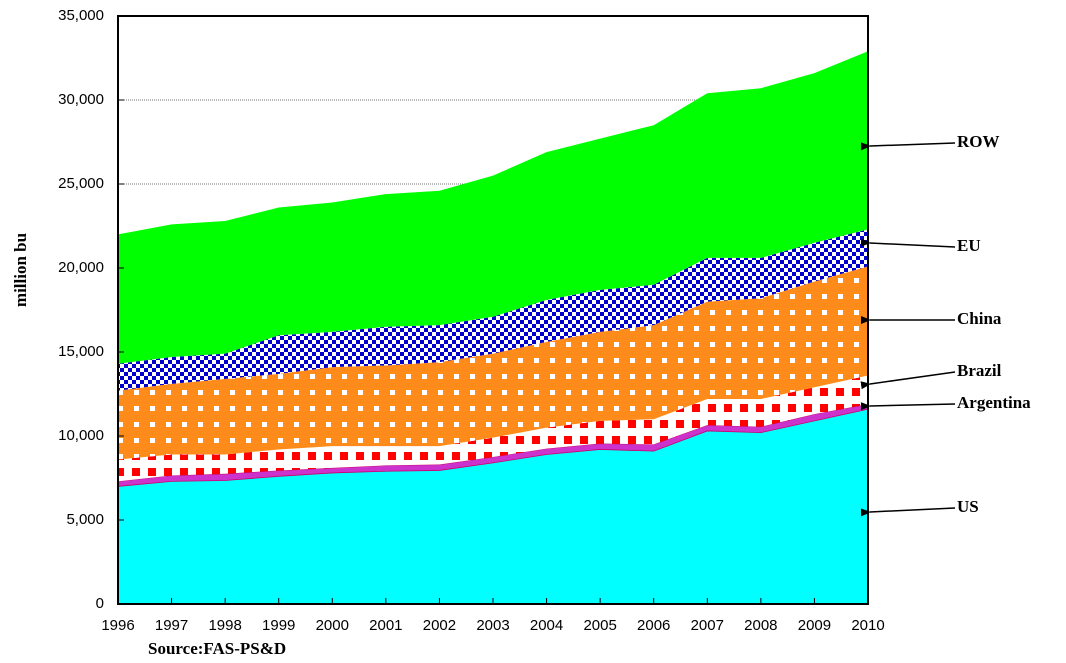  What do you see at coordinates (760, 625) in the screenshot?
I see `x-tick-label: 2008` at bounding box center [760, 625].